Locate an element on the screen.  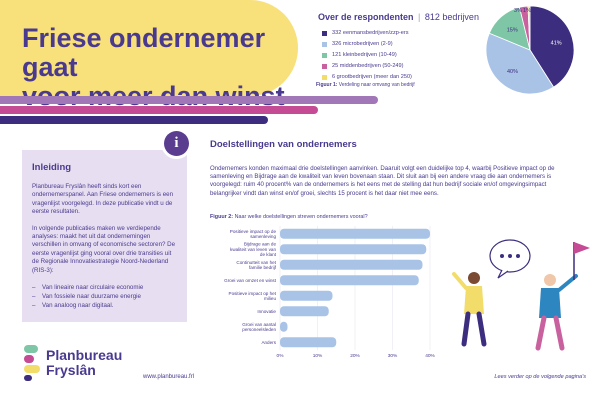
info-icon: i is located at coordinates (176, 143).